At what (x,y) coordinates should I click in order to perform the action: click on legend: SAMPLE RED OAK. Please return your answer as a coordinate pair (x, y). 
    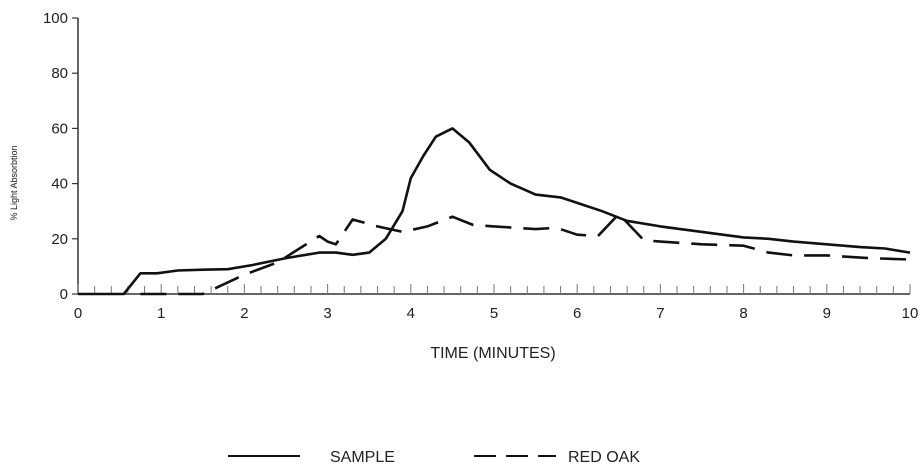
    Looking at the image, I should click on (434, 457).